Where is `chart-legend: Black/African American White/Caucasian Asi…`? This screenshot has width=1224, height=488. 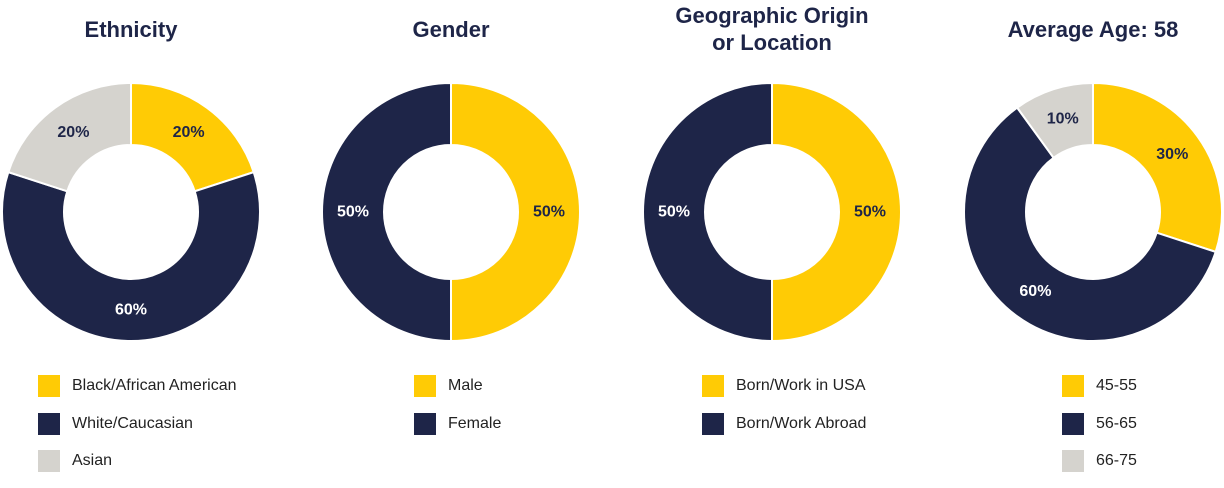 chart-legend: Black/African American White/Caucasian Asi… is located at coordinates (137, 431).